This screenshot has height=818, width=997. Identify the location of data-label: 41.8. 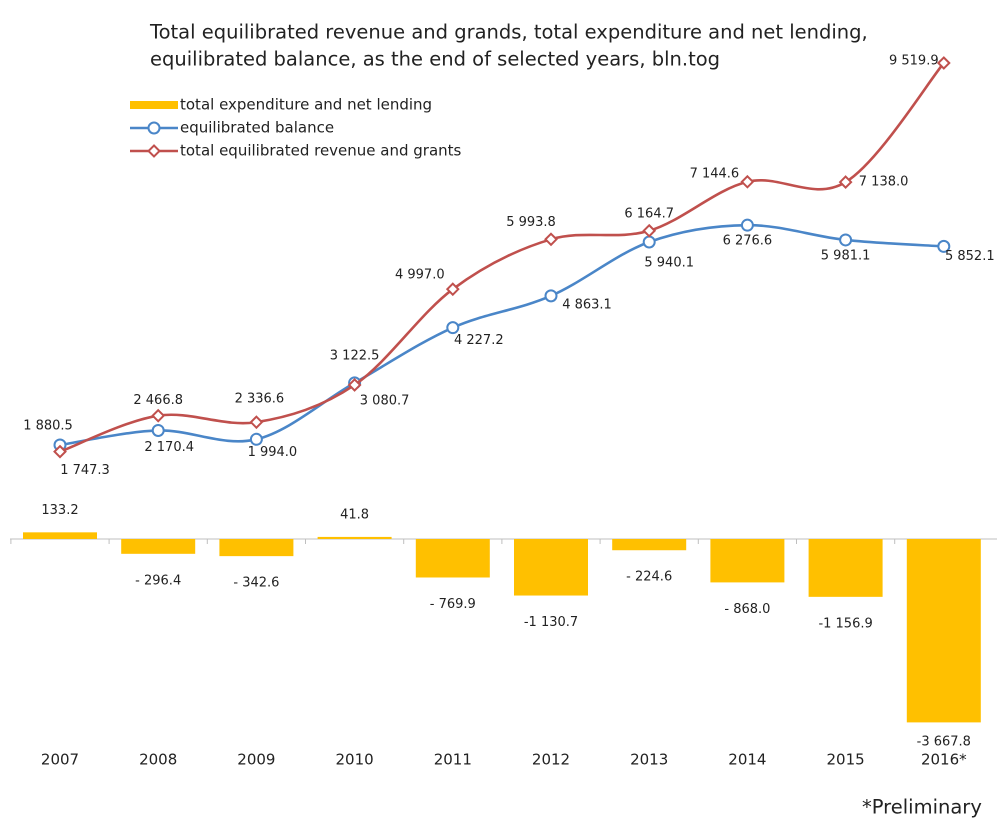
(354, 514).